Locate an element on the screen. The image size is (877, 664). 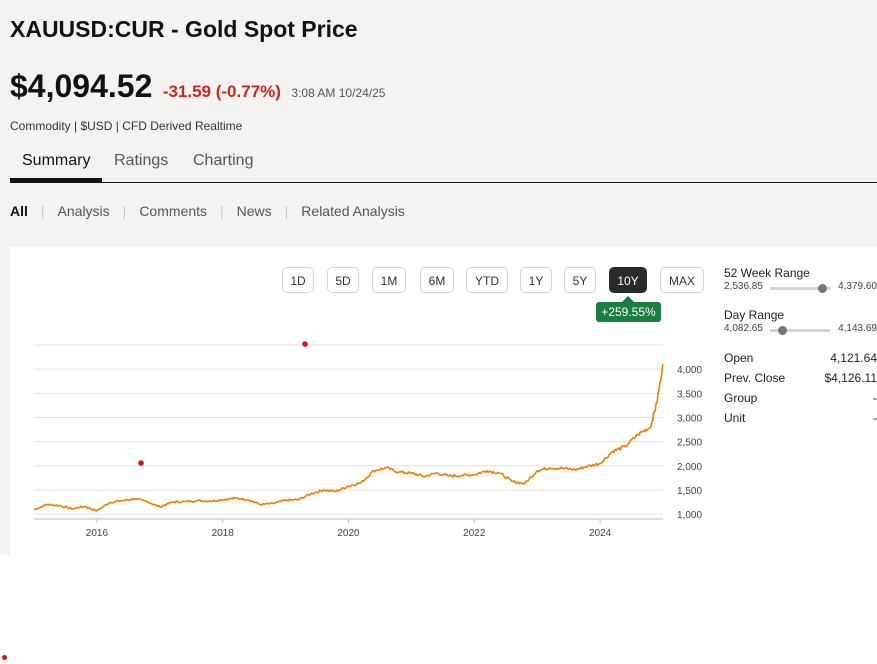
week52-low: 2,536.85 is located at coordinates (743, 286).